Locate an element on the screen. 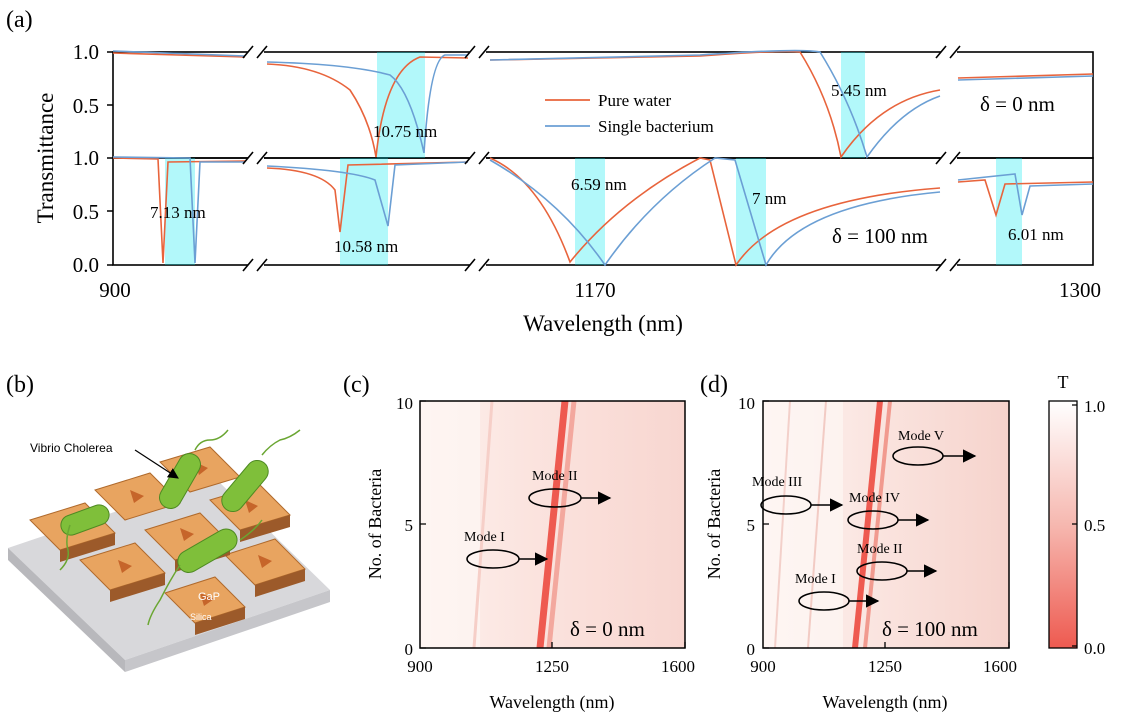 Image resolution: width=1121 pixels, height=725 pixels. panel-label-d: (d) is located at coordinates (714, 385).